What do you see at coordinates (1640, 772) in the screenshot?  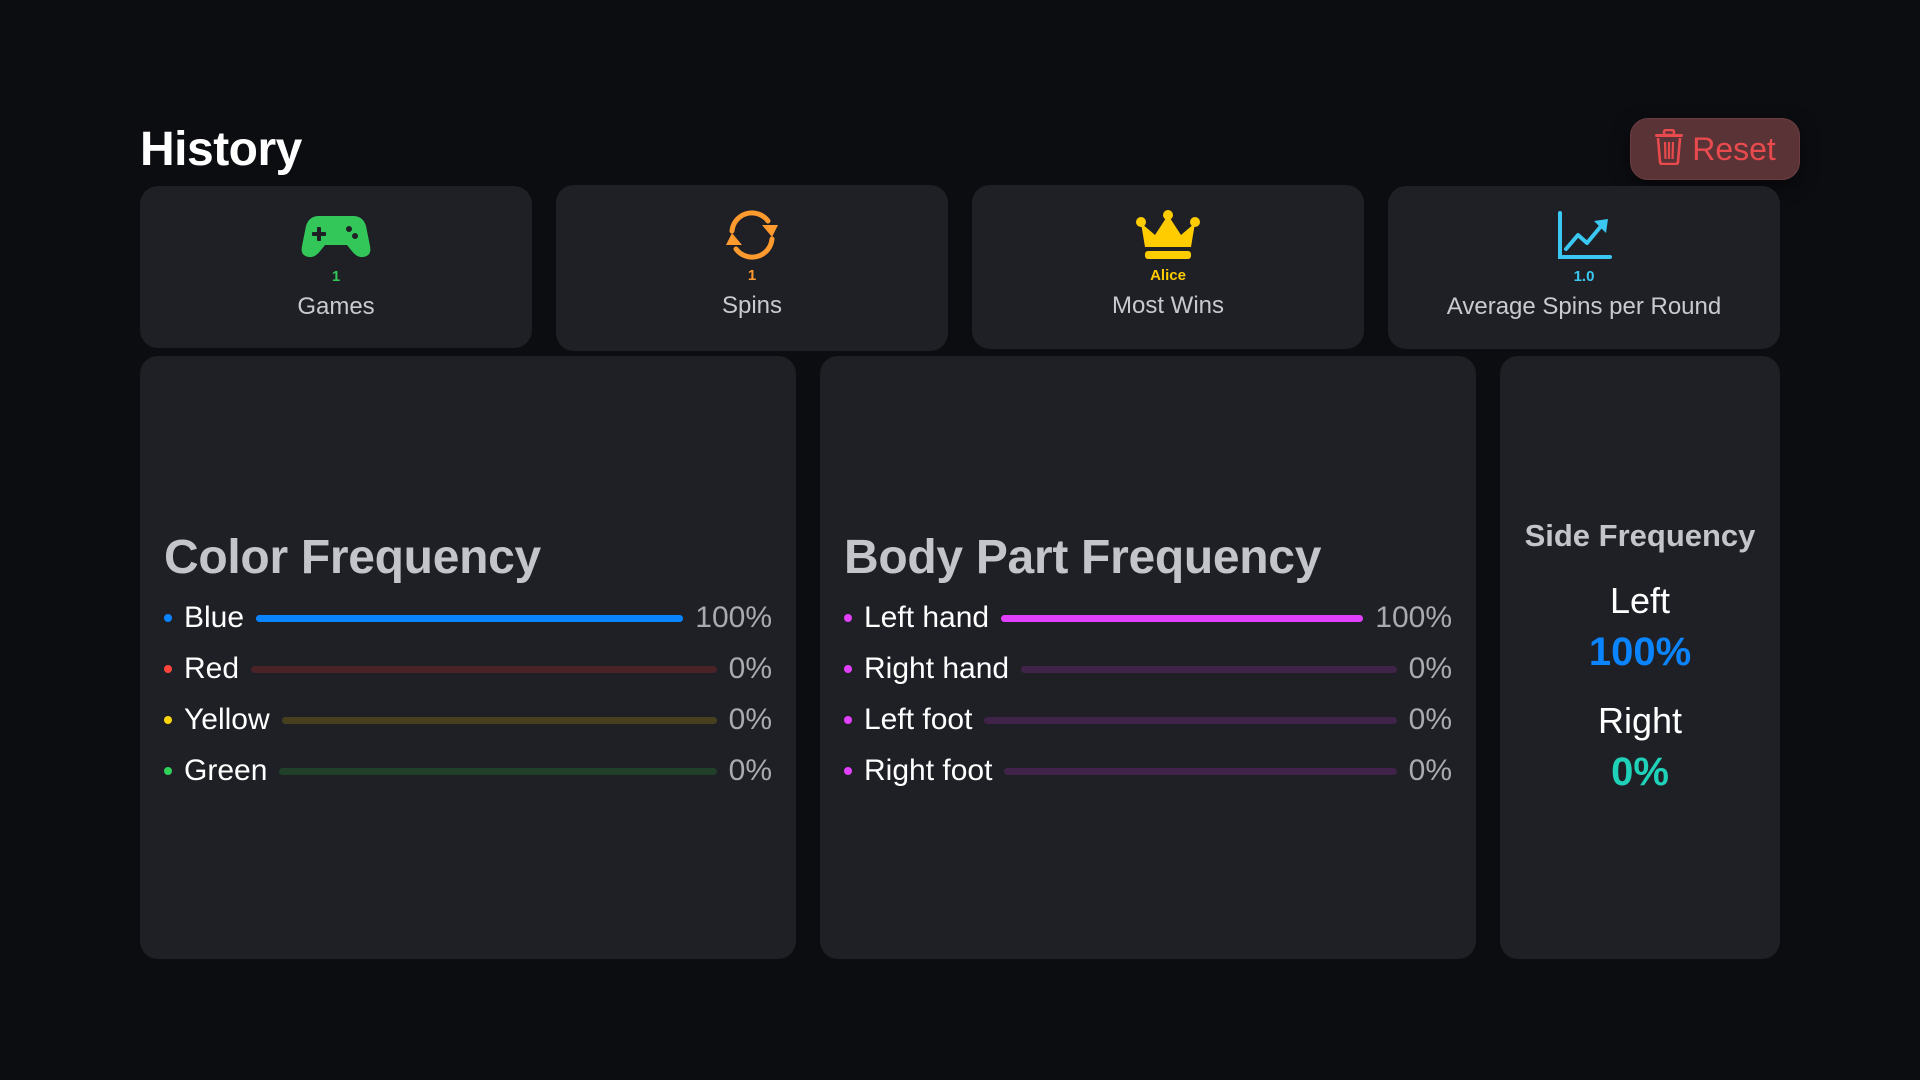 I see `side-right-percent: 0%` at bounding box center [1640, 772].